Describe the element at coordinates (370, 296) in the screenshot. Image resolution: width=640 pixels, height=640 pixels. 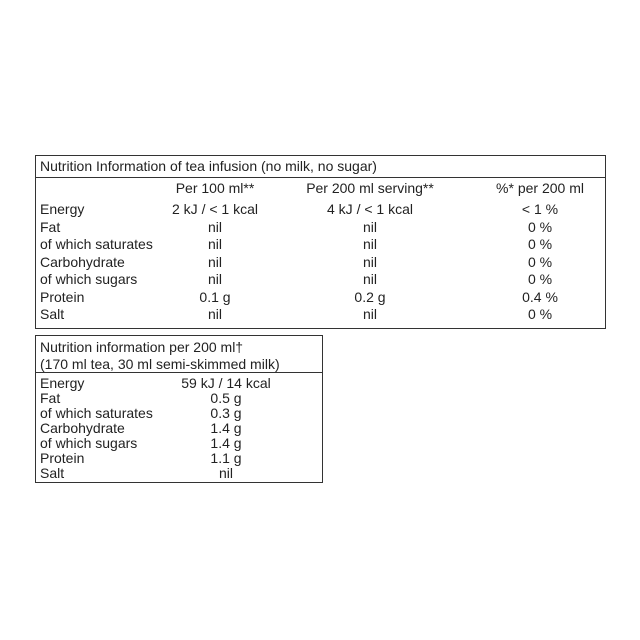
I see `cell: 0.2 g` at that location.